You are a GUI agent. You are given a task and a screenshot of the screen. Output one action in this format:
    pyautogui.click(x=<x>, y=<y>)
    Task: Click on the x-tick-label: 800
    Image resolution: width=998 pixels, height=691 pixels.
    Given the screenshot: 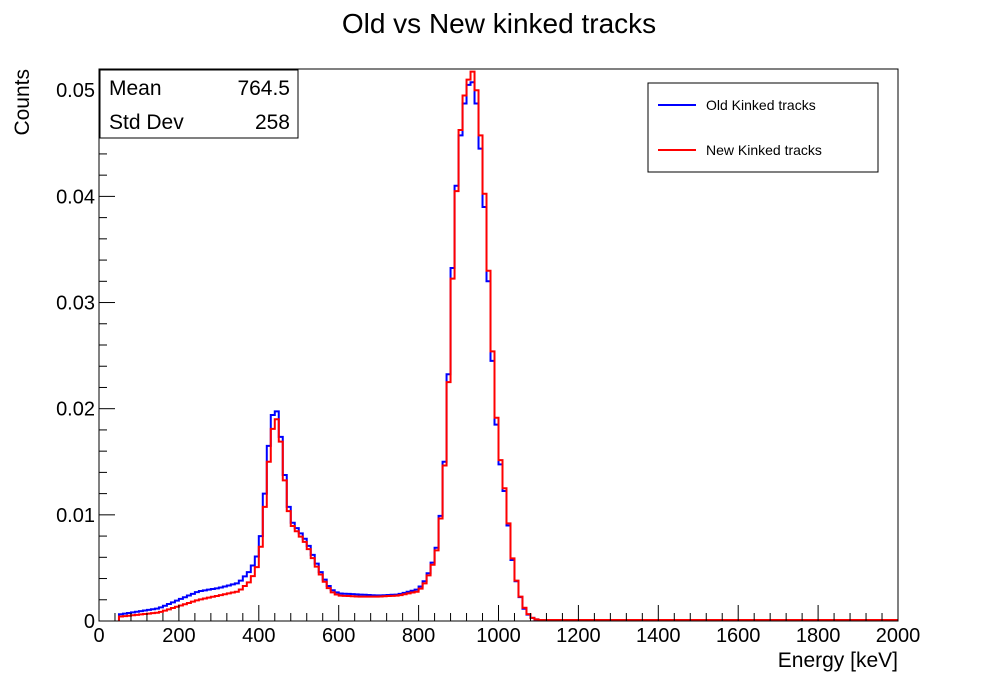 What is the action you would take?
    pyautogui.click(x=418, y=636)
    